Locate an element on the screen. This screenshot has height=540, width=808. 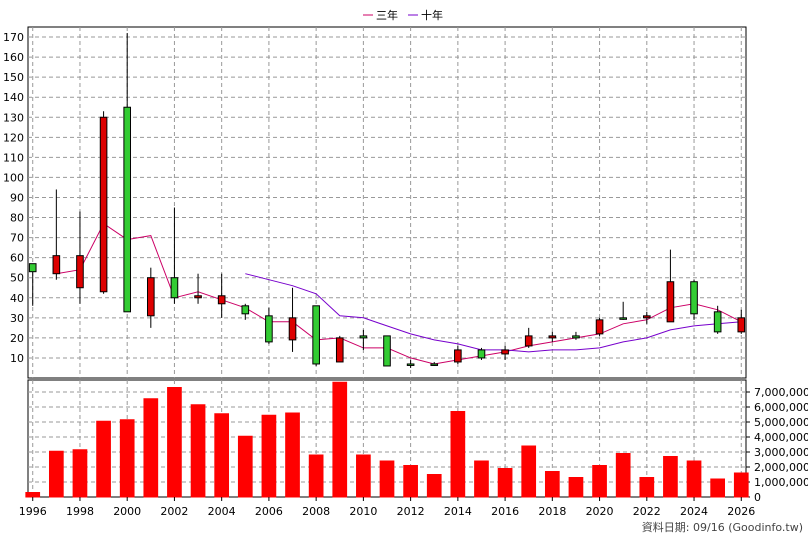
volume-tick-label: 6,000,000 is located at coordinates (781, 407).